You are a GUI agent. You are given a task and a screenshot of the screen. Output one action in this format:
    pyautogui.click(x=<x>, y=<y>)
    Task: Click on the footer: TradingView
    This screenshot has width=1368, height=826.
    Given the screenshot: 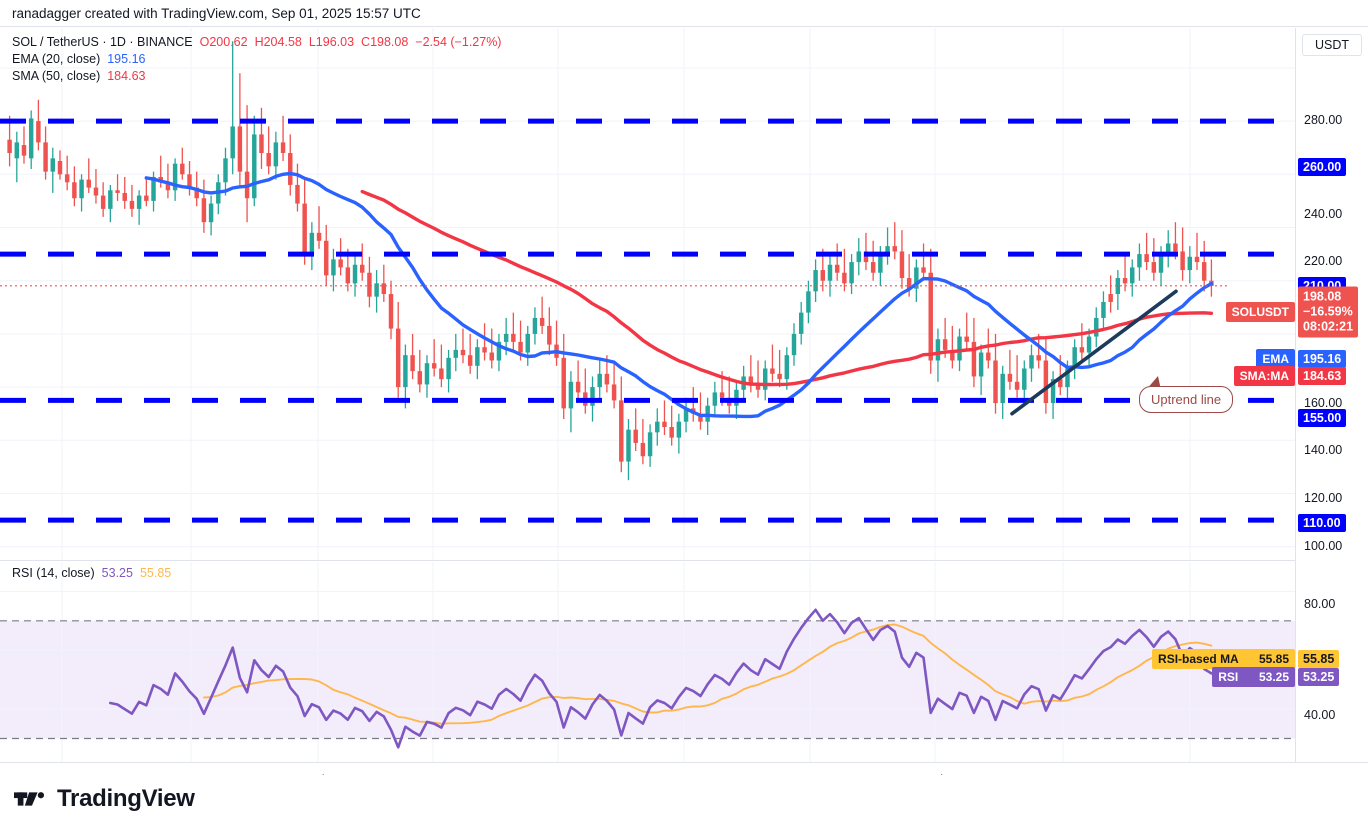 What is the action you would take?
    pyautogui.click(x=684, y=800)
    